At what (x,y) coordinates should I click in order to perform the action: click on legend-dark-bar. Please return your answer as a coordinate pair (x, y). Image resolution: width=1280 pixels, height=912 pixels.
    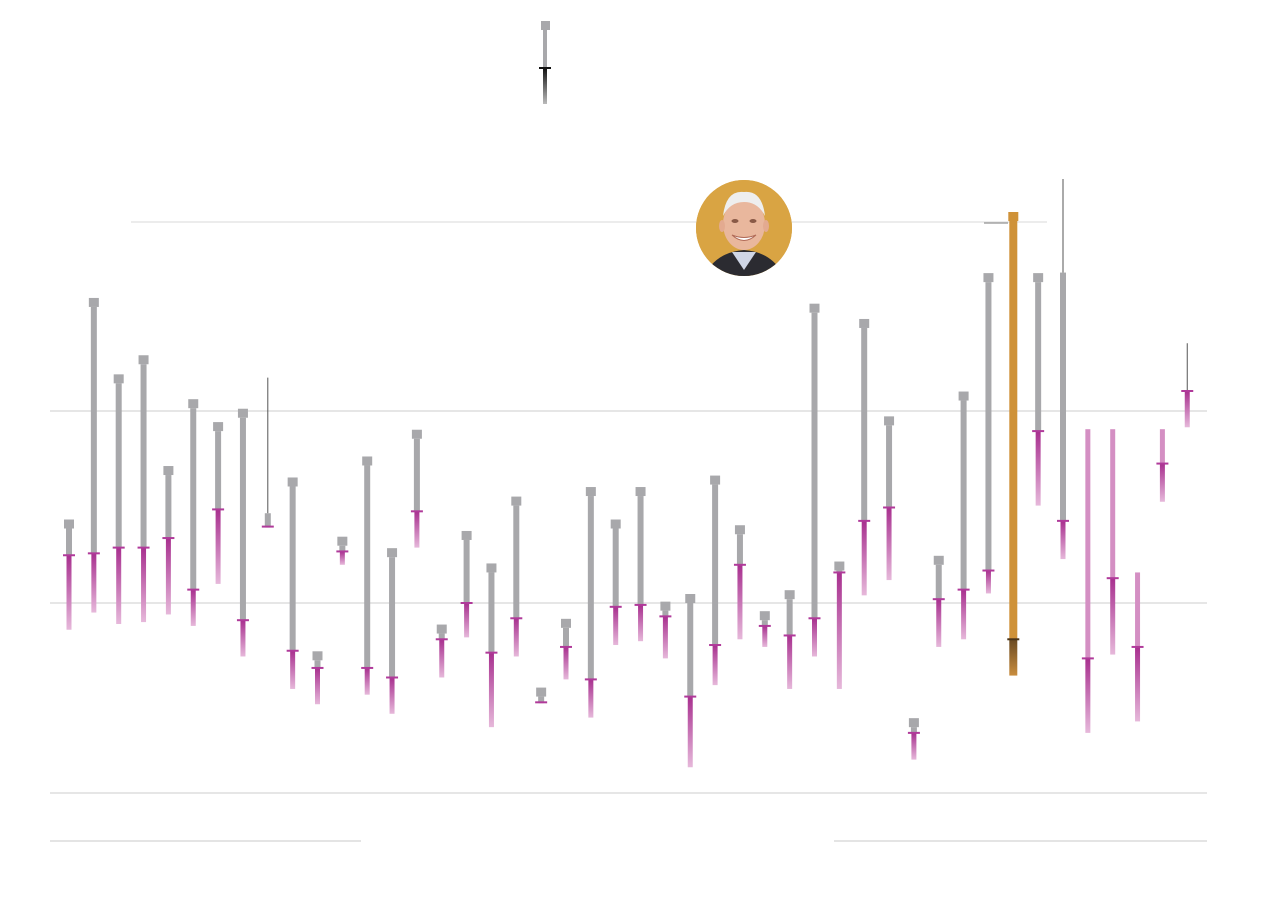
    Looking at the image, I should click on (545, 86).